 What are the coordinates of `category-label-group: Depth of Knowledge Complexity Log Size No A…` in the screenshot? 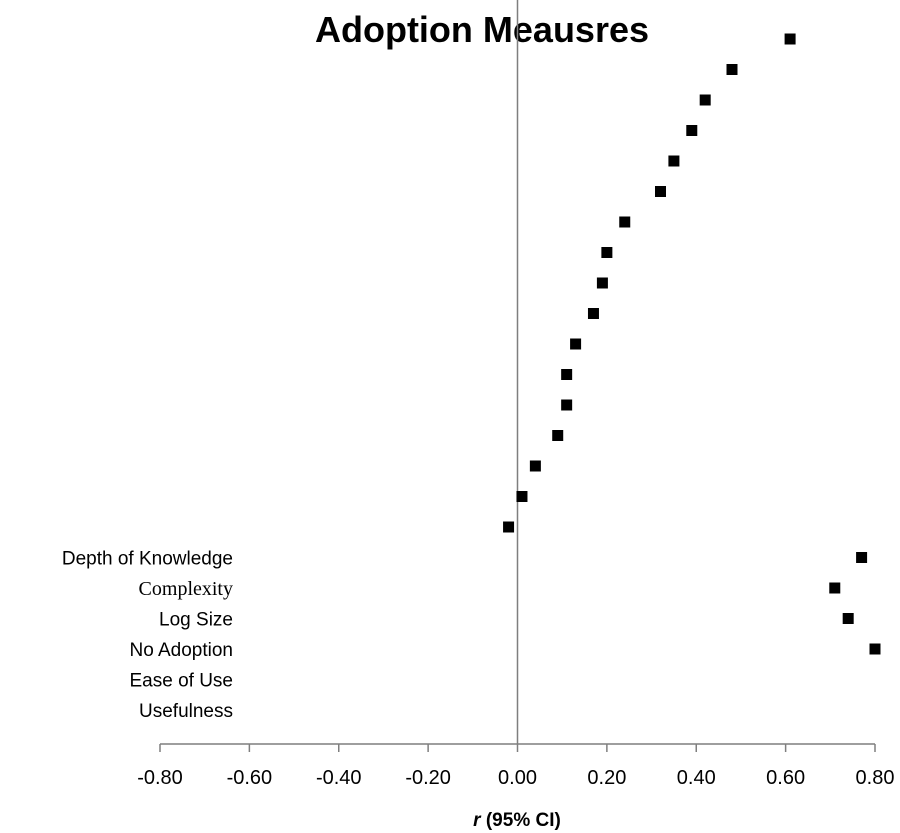 It's located at (147, 636).